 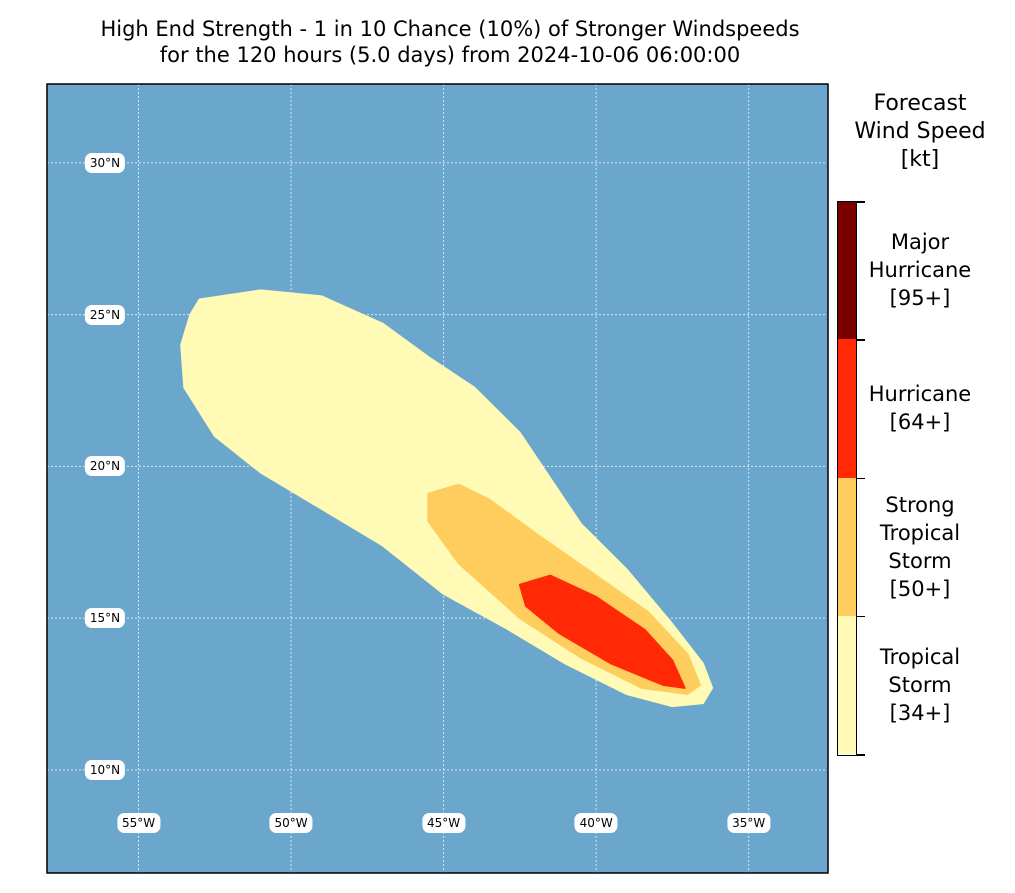 What do you see at coordinates (105, 314) in the screenshot?
I see `lat-label: 25°N` at bounding box center [105, 314].